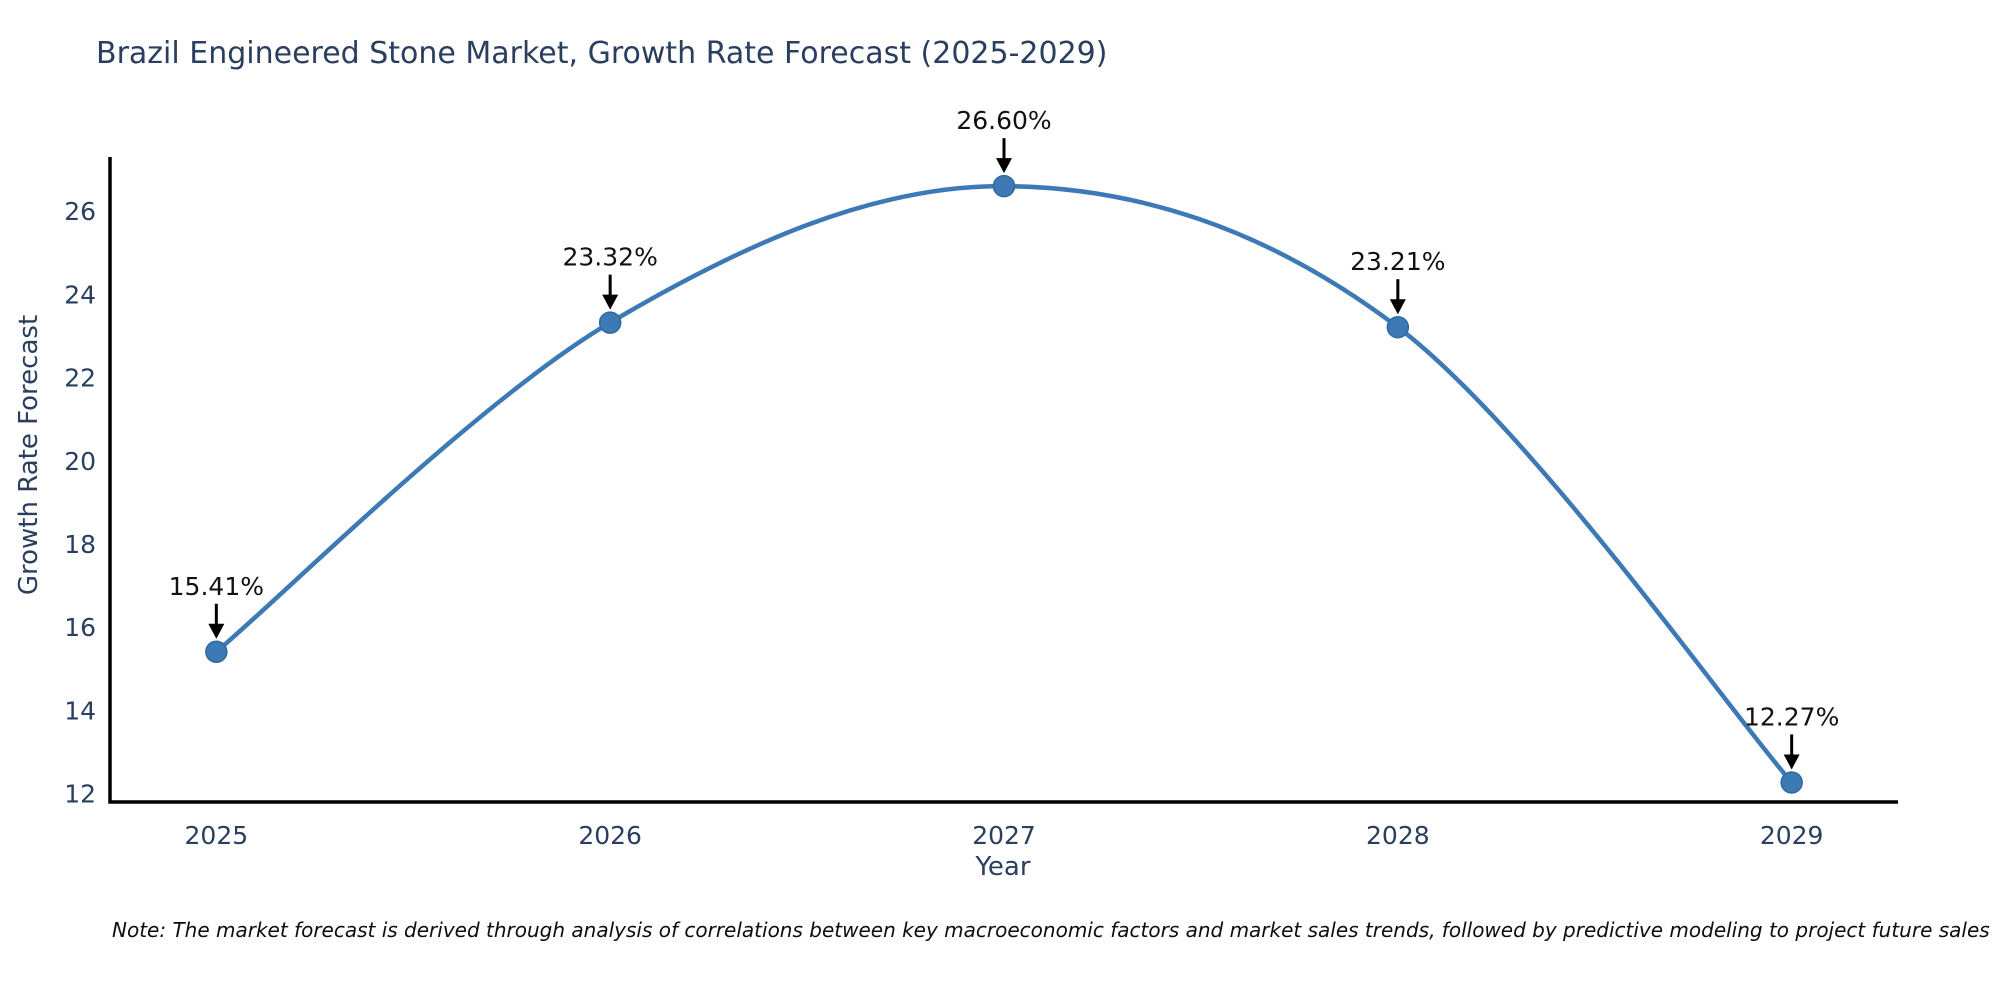 The width and height of the screenshot is (2000, 1000). Describe the element at coordinates (1004, 835) in the screenshot. I see `x-tick-label: 2027` at that location.